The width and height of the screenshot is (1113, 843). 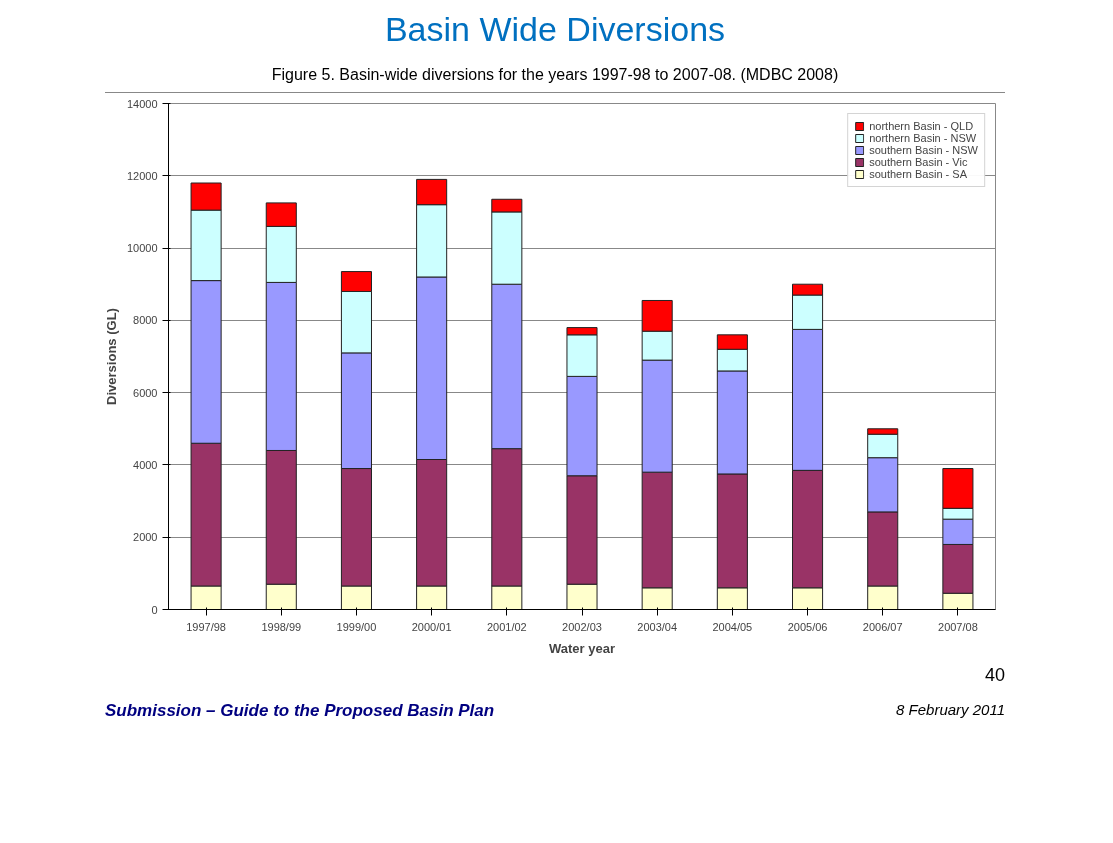 I want to click on text: 8 February 2011, so click(x=950, y=710).